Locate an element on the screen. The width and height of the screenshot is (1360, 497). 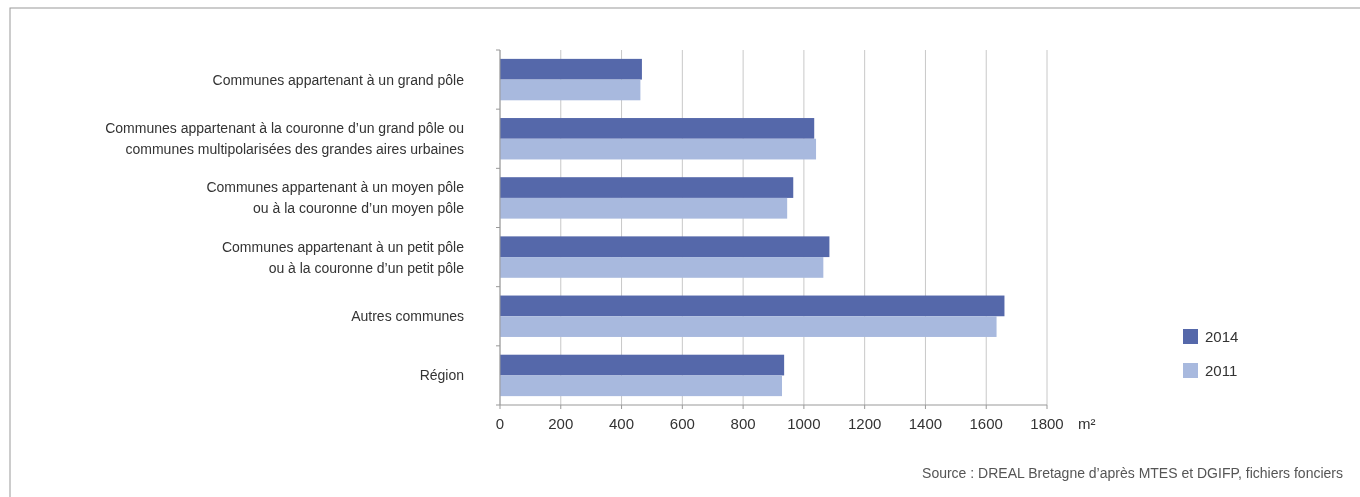
legend-label: 2011 is located at coordinates (1221, 370).